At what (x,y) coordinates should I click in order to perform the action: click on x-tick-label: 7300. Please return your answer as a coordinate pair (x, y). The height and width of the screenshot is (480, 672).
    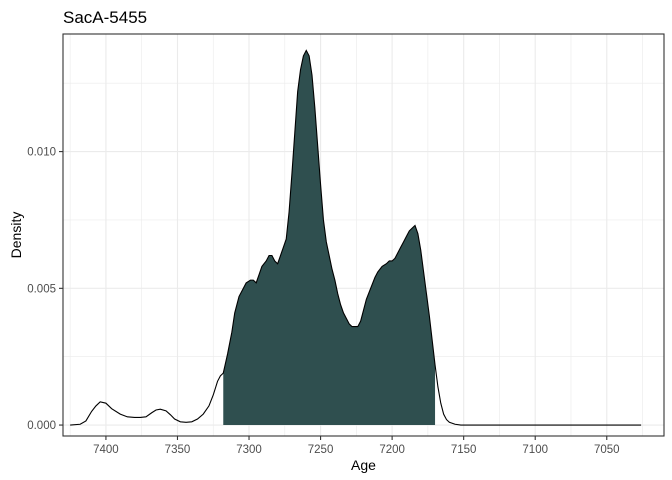
    Looking at the image, I should click on (249, 450).